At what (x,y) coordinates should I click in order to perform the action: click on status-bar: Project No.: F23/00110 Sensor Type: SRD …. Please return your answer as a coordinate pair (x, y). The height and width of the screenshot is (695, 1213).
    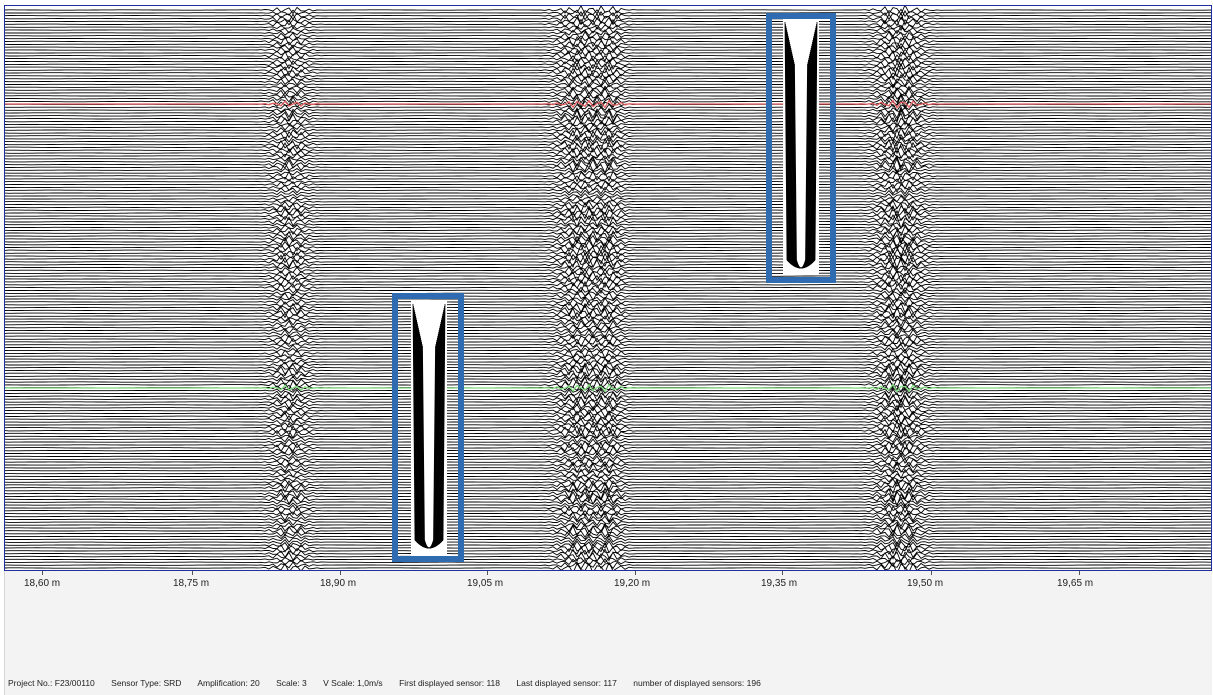
    Looking at the image, I should click on (391, 683).